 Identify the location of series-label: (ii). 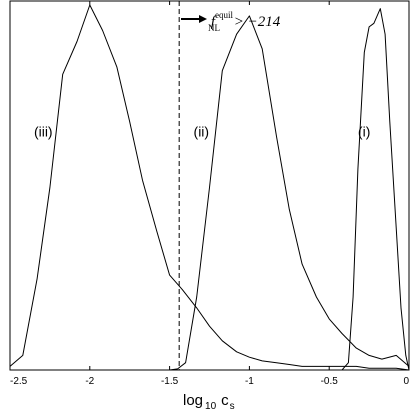
(202, 131).